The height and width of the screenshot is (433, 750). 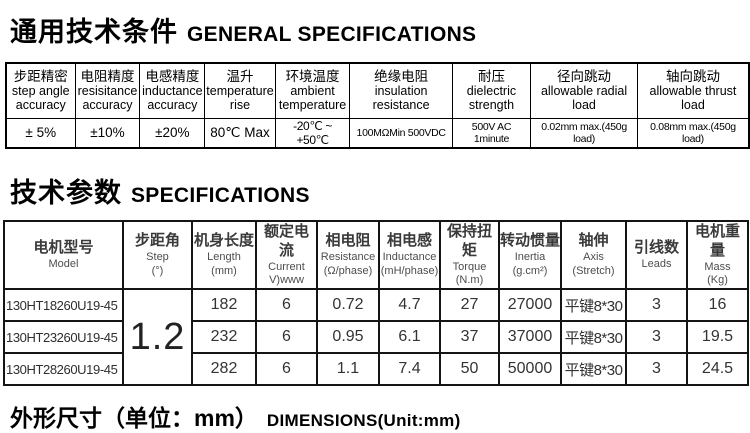 What do you see at coordinates (286, 280) in the screenshot?
I see `header-unit: V)www` at bounding box center [286, 280].